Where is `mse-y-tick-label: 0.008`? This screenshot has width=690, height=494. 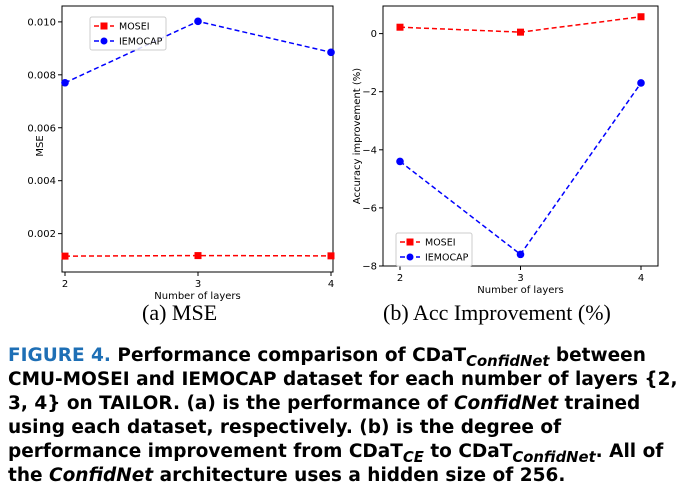 mse-y-tick-label: 0.008 is located at coordinates (41, 75).